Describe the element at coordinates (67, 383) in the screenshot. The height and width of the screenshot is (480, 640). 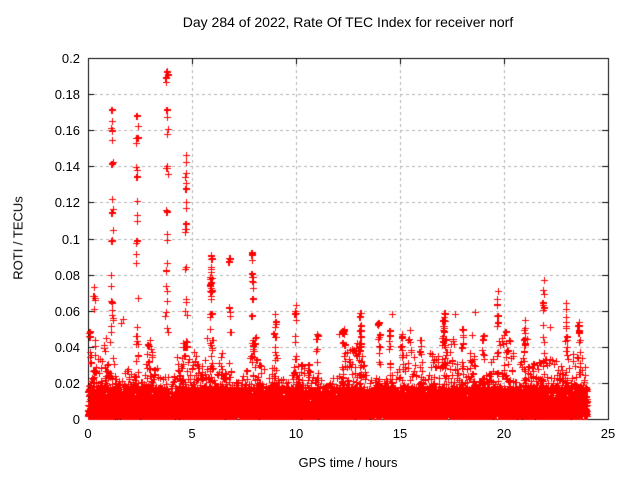
I see `y-tick-label: 0.02` at that location.